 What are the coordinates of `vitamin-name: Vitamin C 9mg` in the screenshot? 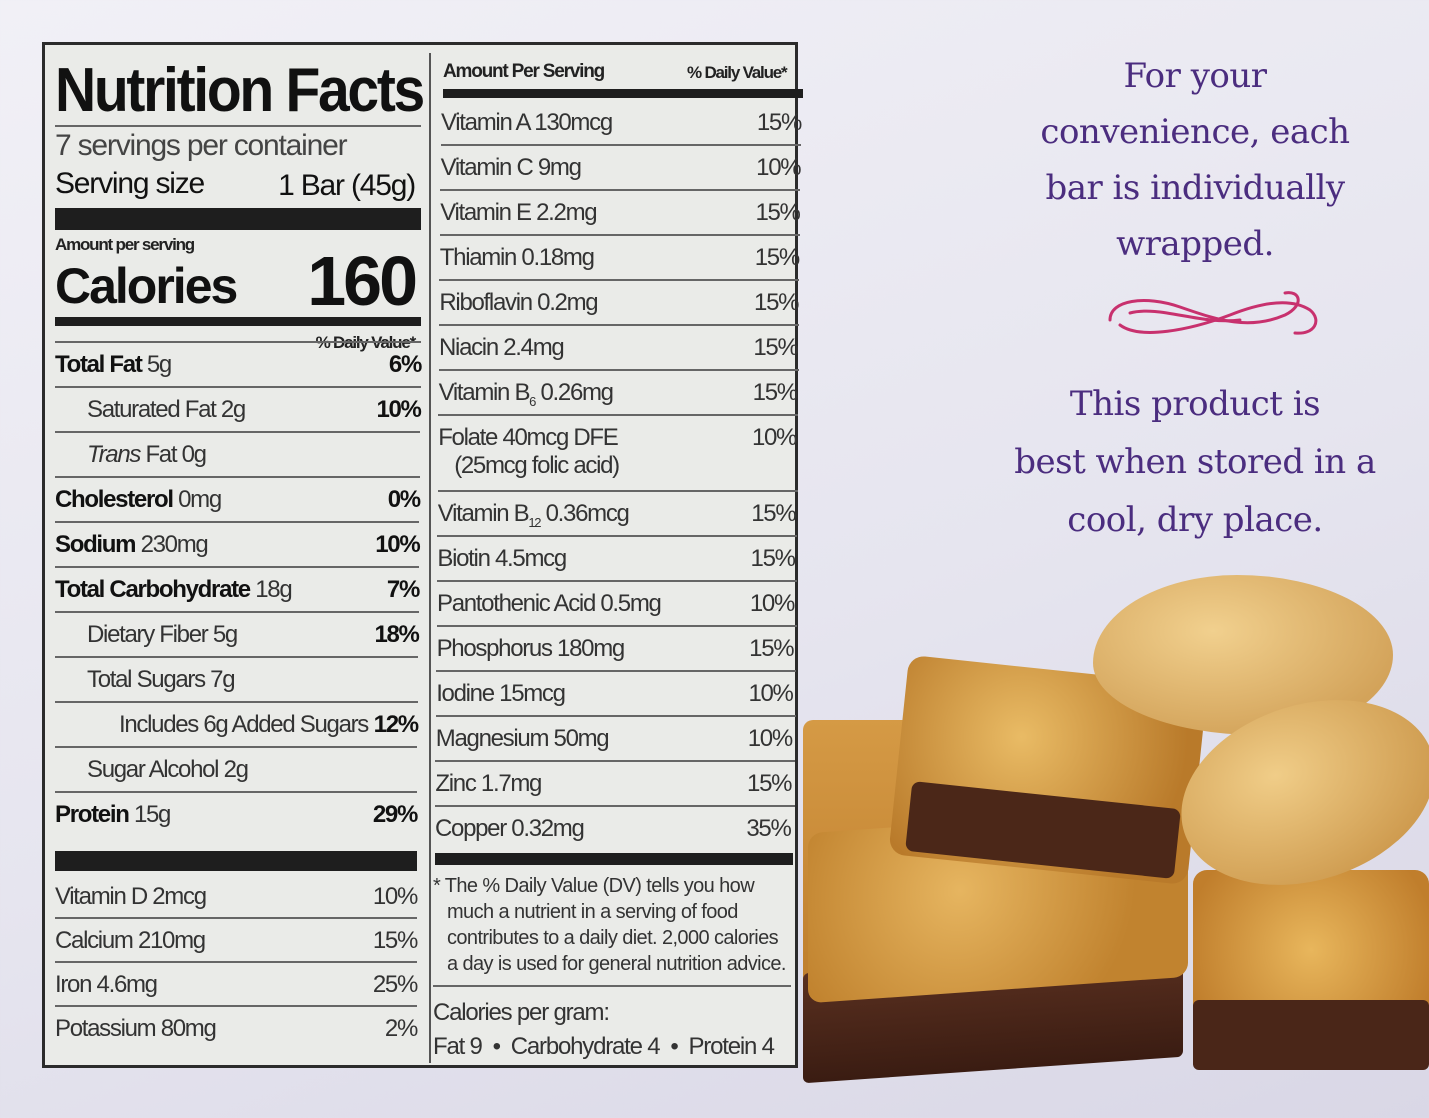 It's located at (511, 168).